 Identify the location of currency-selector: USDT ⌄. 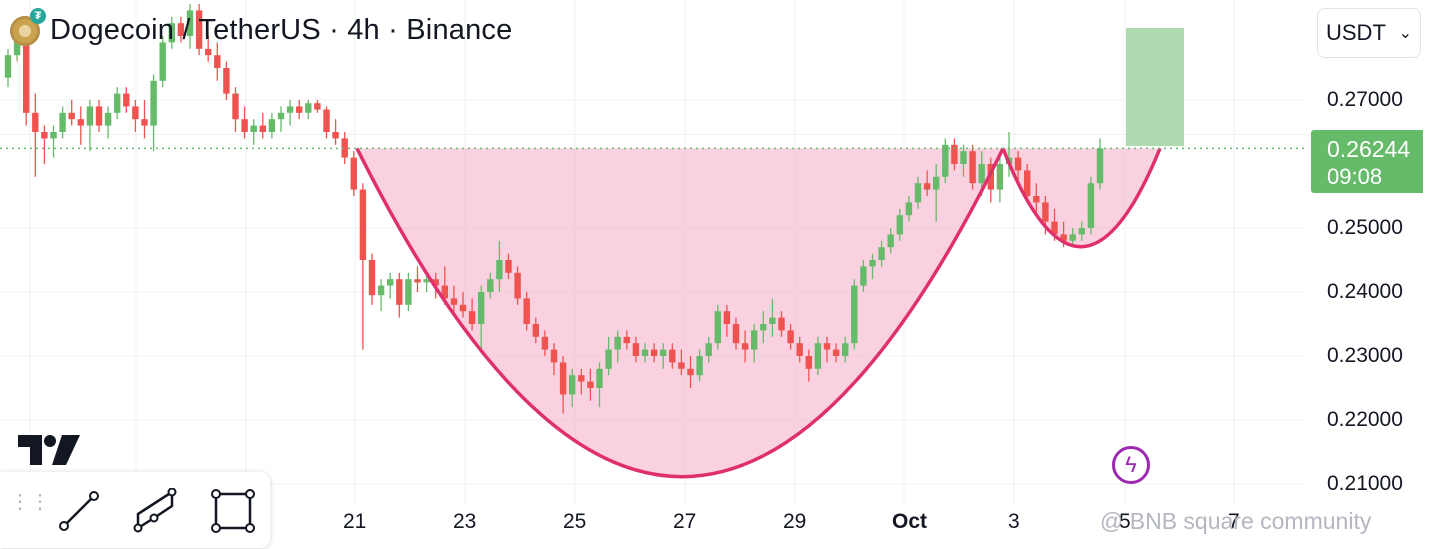
(1369, 33).